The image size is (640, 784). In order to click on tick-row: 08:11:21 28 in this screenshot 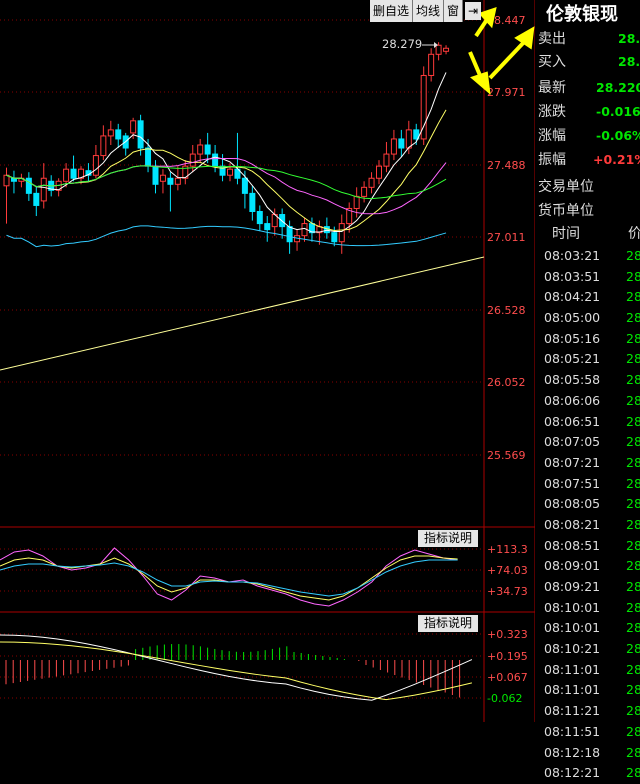, I will do `click(589, 711)`.